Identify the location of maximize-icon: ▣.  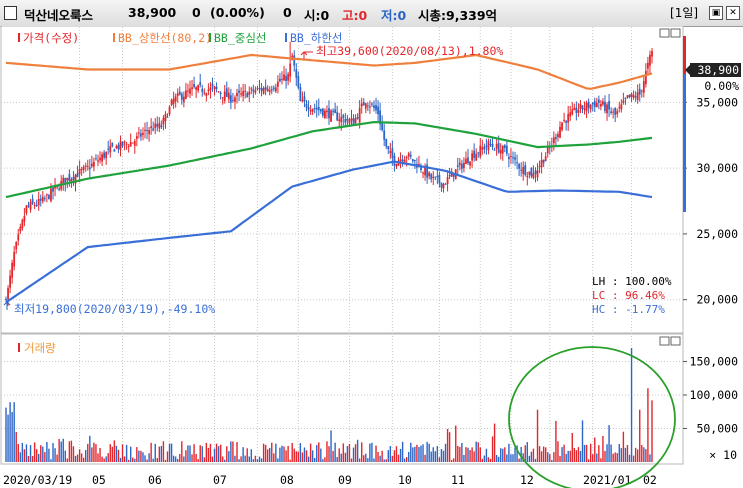
(716, 13).